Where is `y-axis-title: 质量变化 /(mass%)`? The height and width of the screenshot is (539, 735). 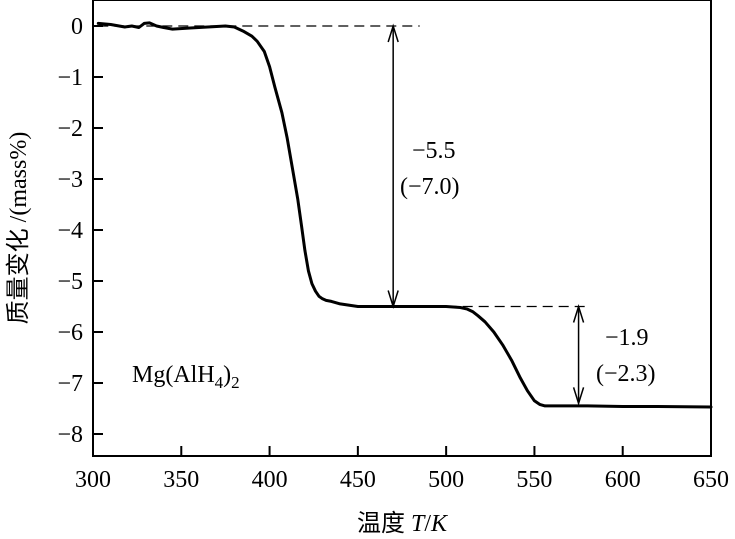 y-axis-title: 质量变化 /(mass%) is located at coordinates (18, 228).